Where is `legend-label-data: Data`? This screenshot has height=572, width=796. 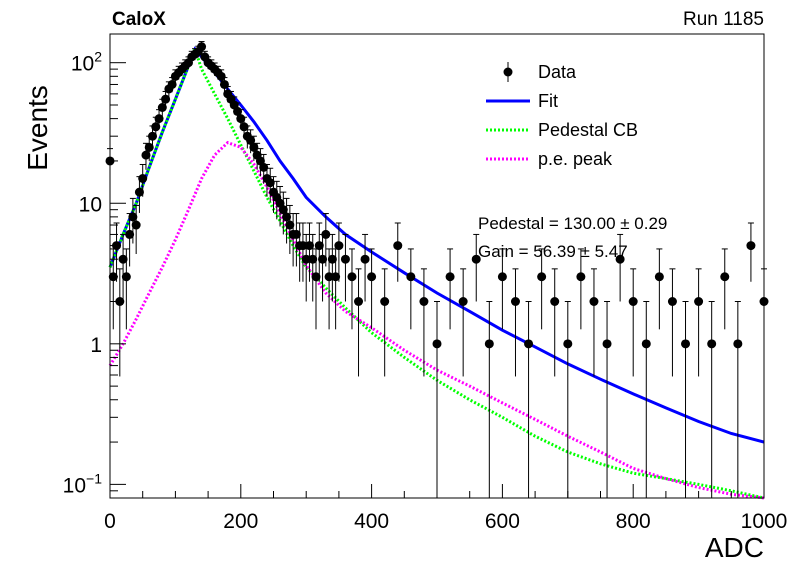 legend-label-data: Data is located at coordinates (557, 72).